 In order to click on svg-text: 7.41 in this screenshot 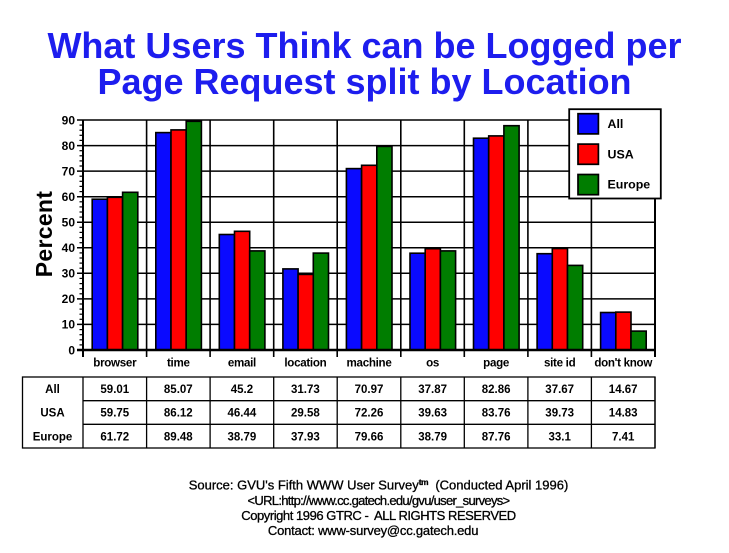, I will do `click(623, 437)`.